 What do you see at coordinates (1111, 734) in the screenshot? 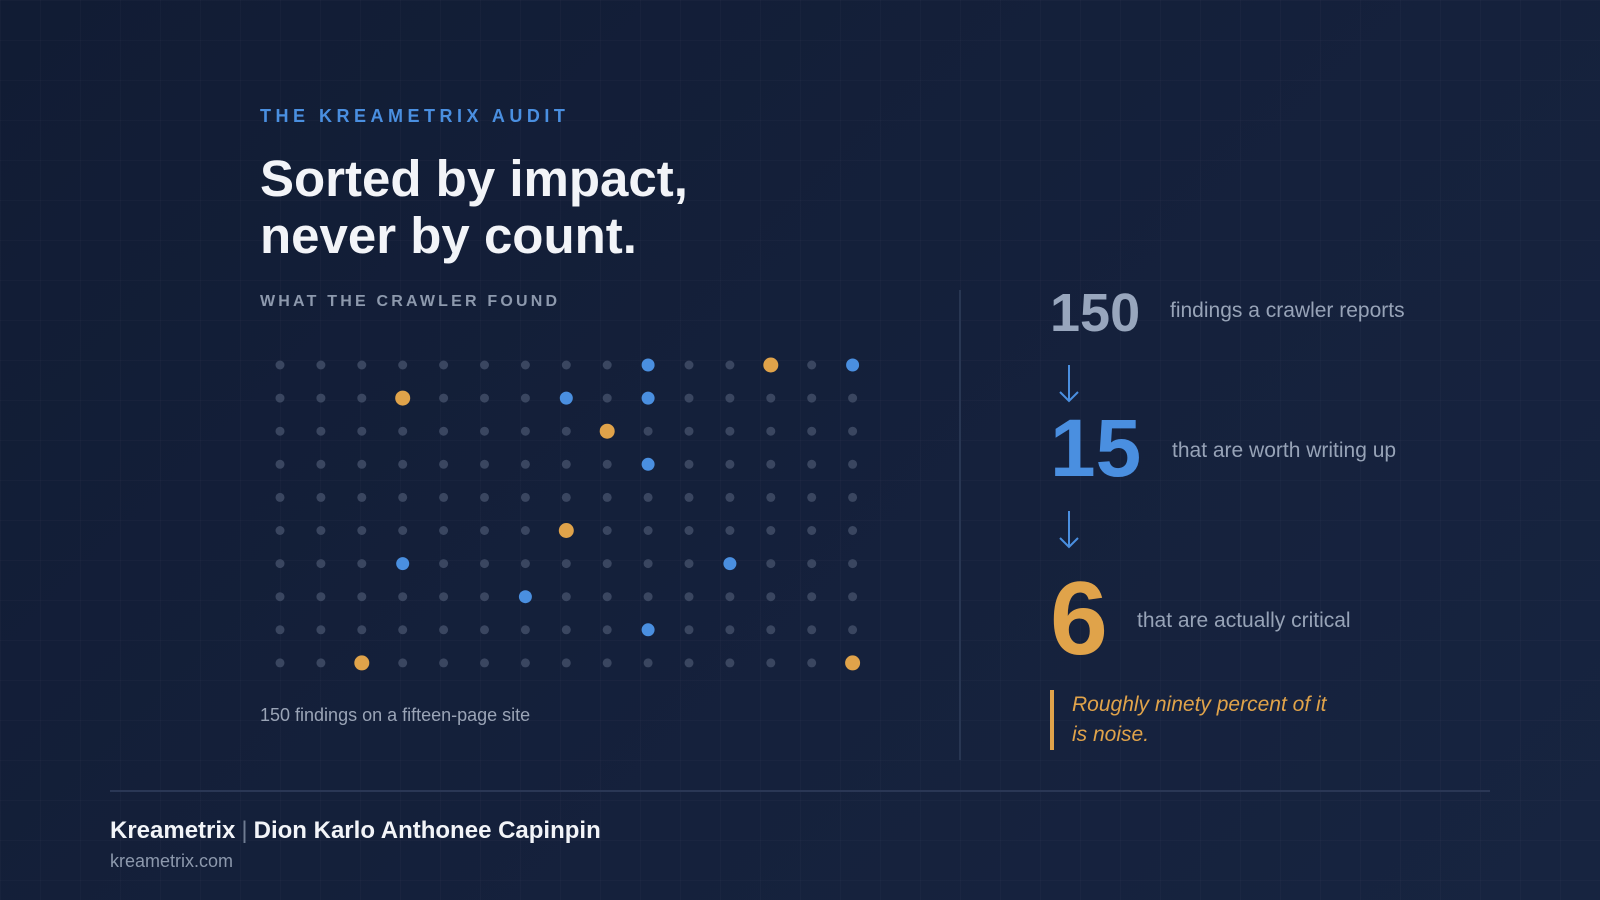
I see `quote-line-2: is noise.` at bounding box center [1111, 734].